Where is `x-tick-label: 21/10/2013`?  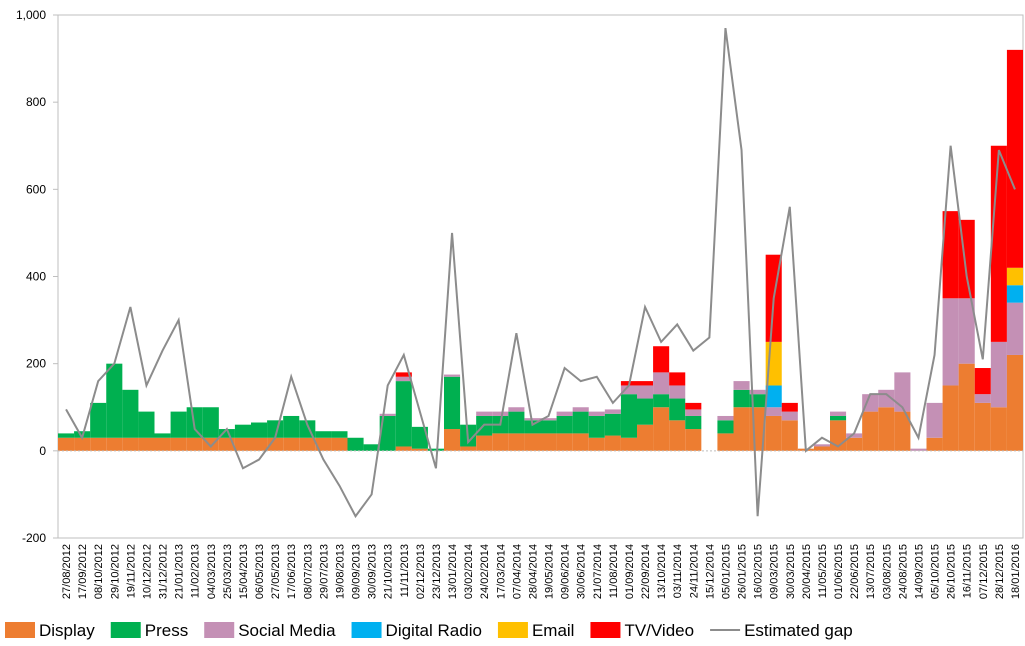
x-tick-label: 21/10/2013 is located at coordinates (389, 571).